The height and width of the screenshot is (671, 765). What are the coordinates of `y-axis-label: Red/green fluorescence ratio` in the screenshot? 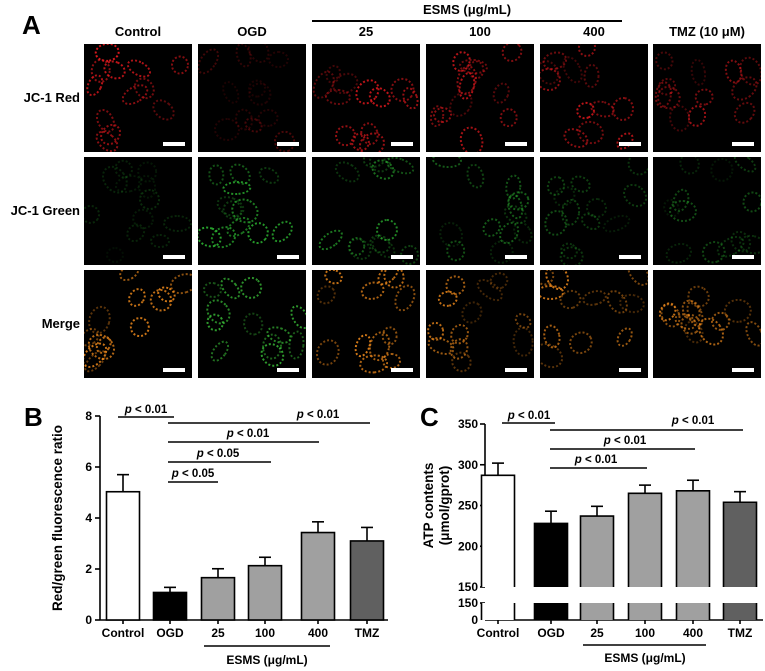 It's located at (57, 518).